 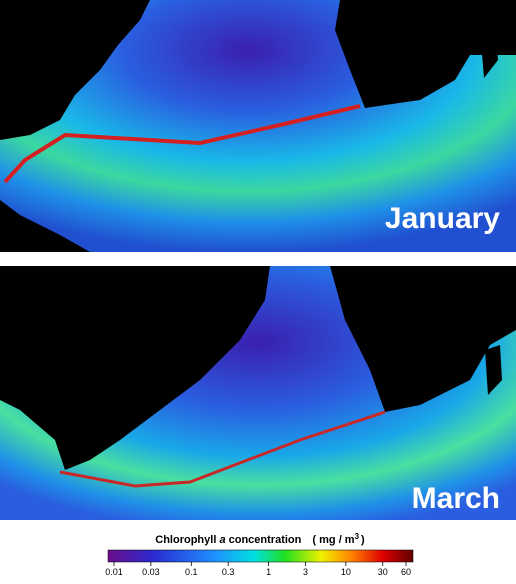 What do you see at coordinates (406, 572) in the screenshot?
I see `tick-label: 60` at bounding box center [406, 572].